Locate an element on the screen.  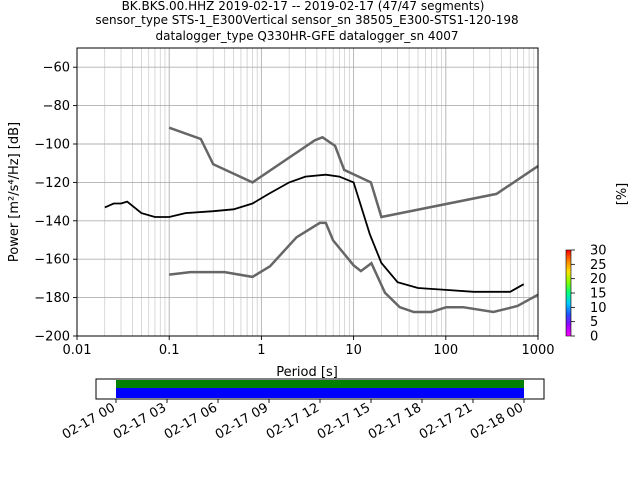
timeline-tick-label: 02-17 03 is located at coordinates (140, 421).